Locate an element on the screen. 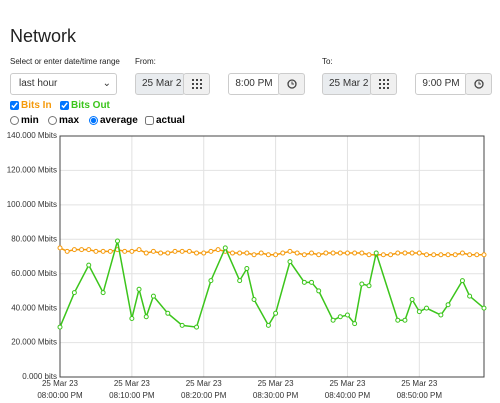 The height and width of the screenshot is (403, 500). page-title: Network is located at coordinates (43, 36).